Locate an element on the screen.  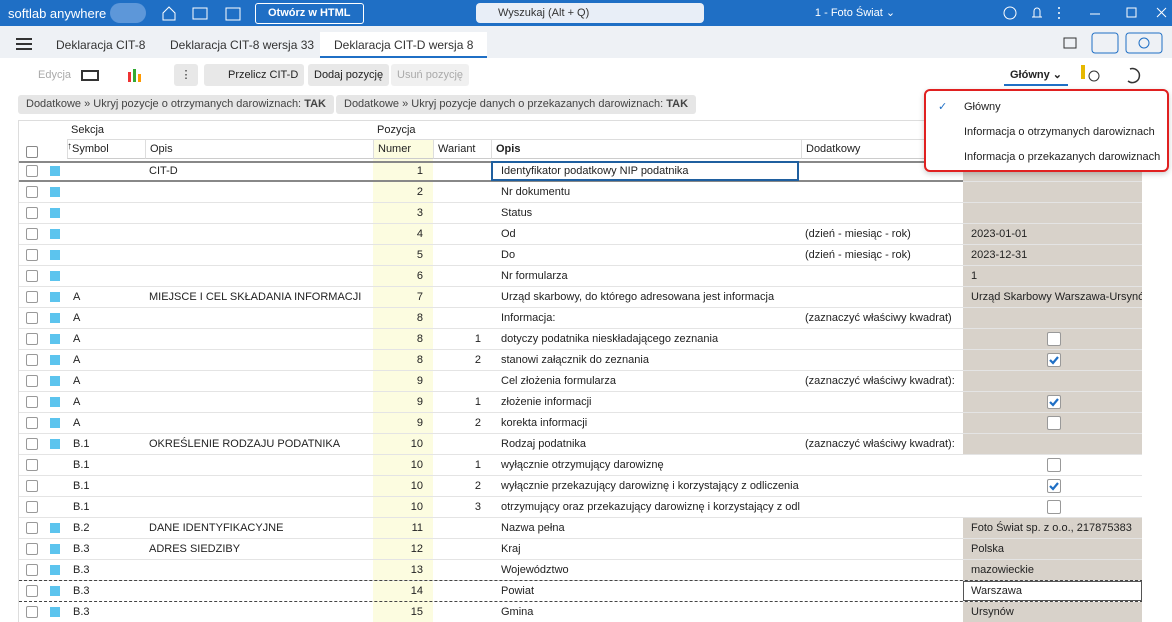
header-checkbox is located at coordinates (32, 152).